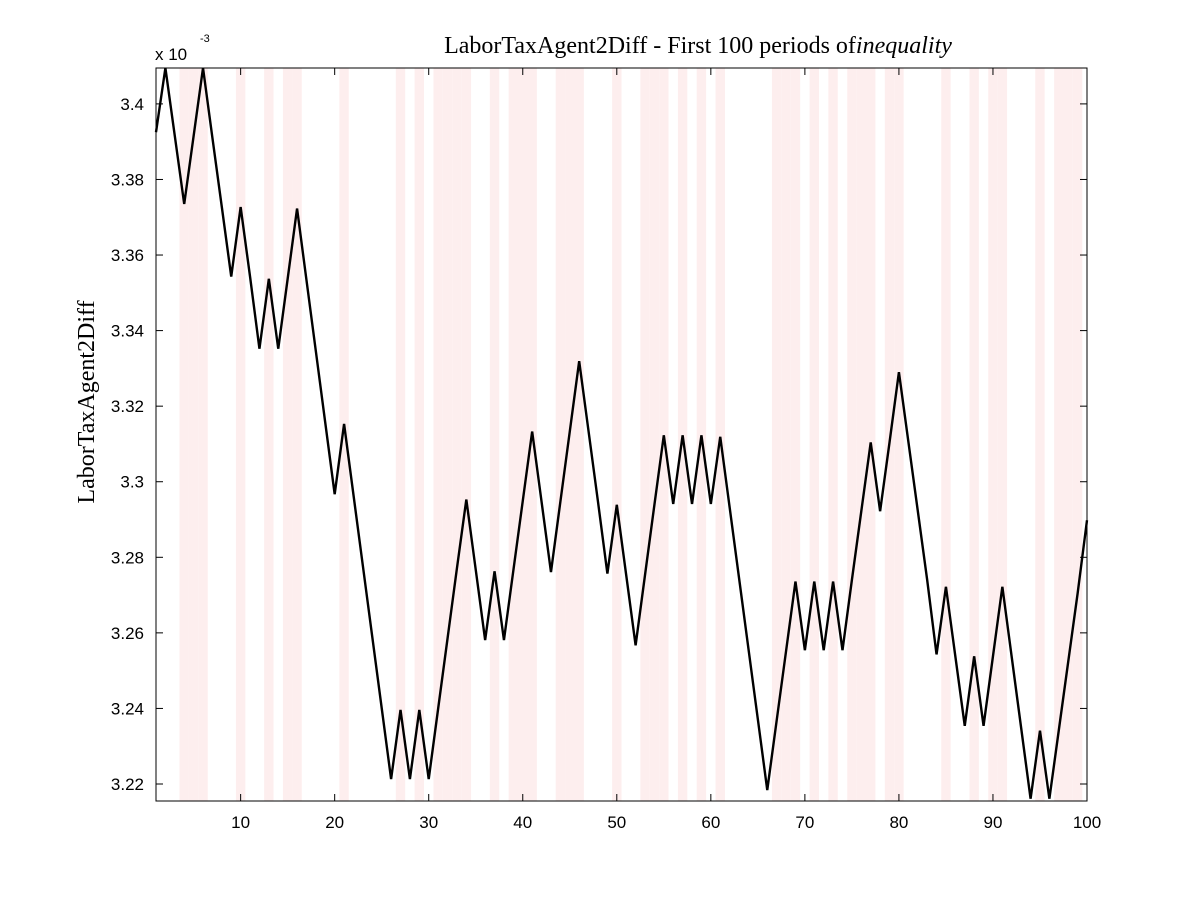 The width and height of the screenshot is (1200, 900). I want to click on x-tick-label: 20, so click(334, 822).